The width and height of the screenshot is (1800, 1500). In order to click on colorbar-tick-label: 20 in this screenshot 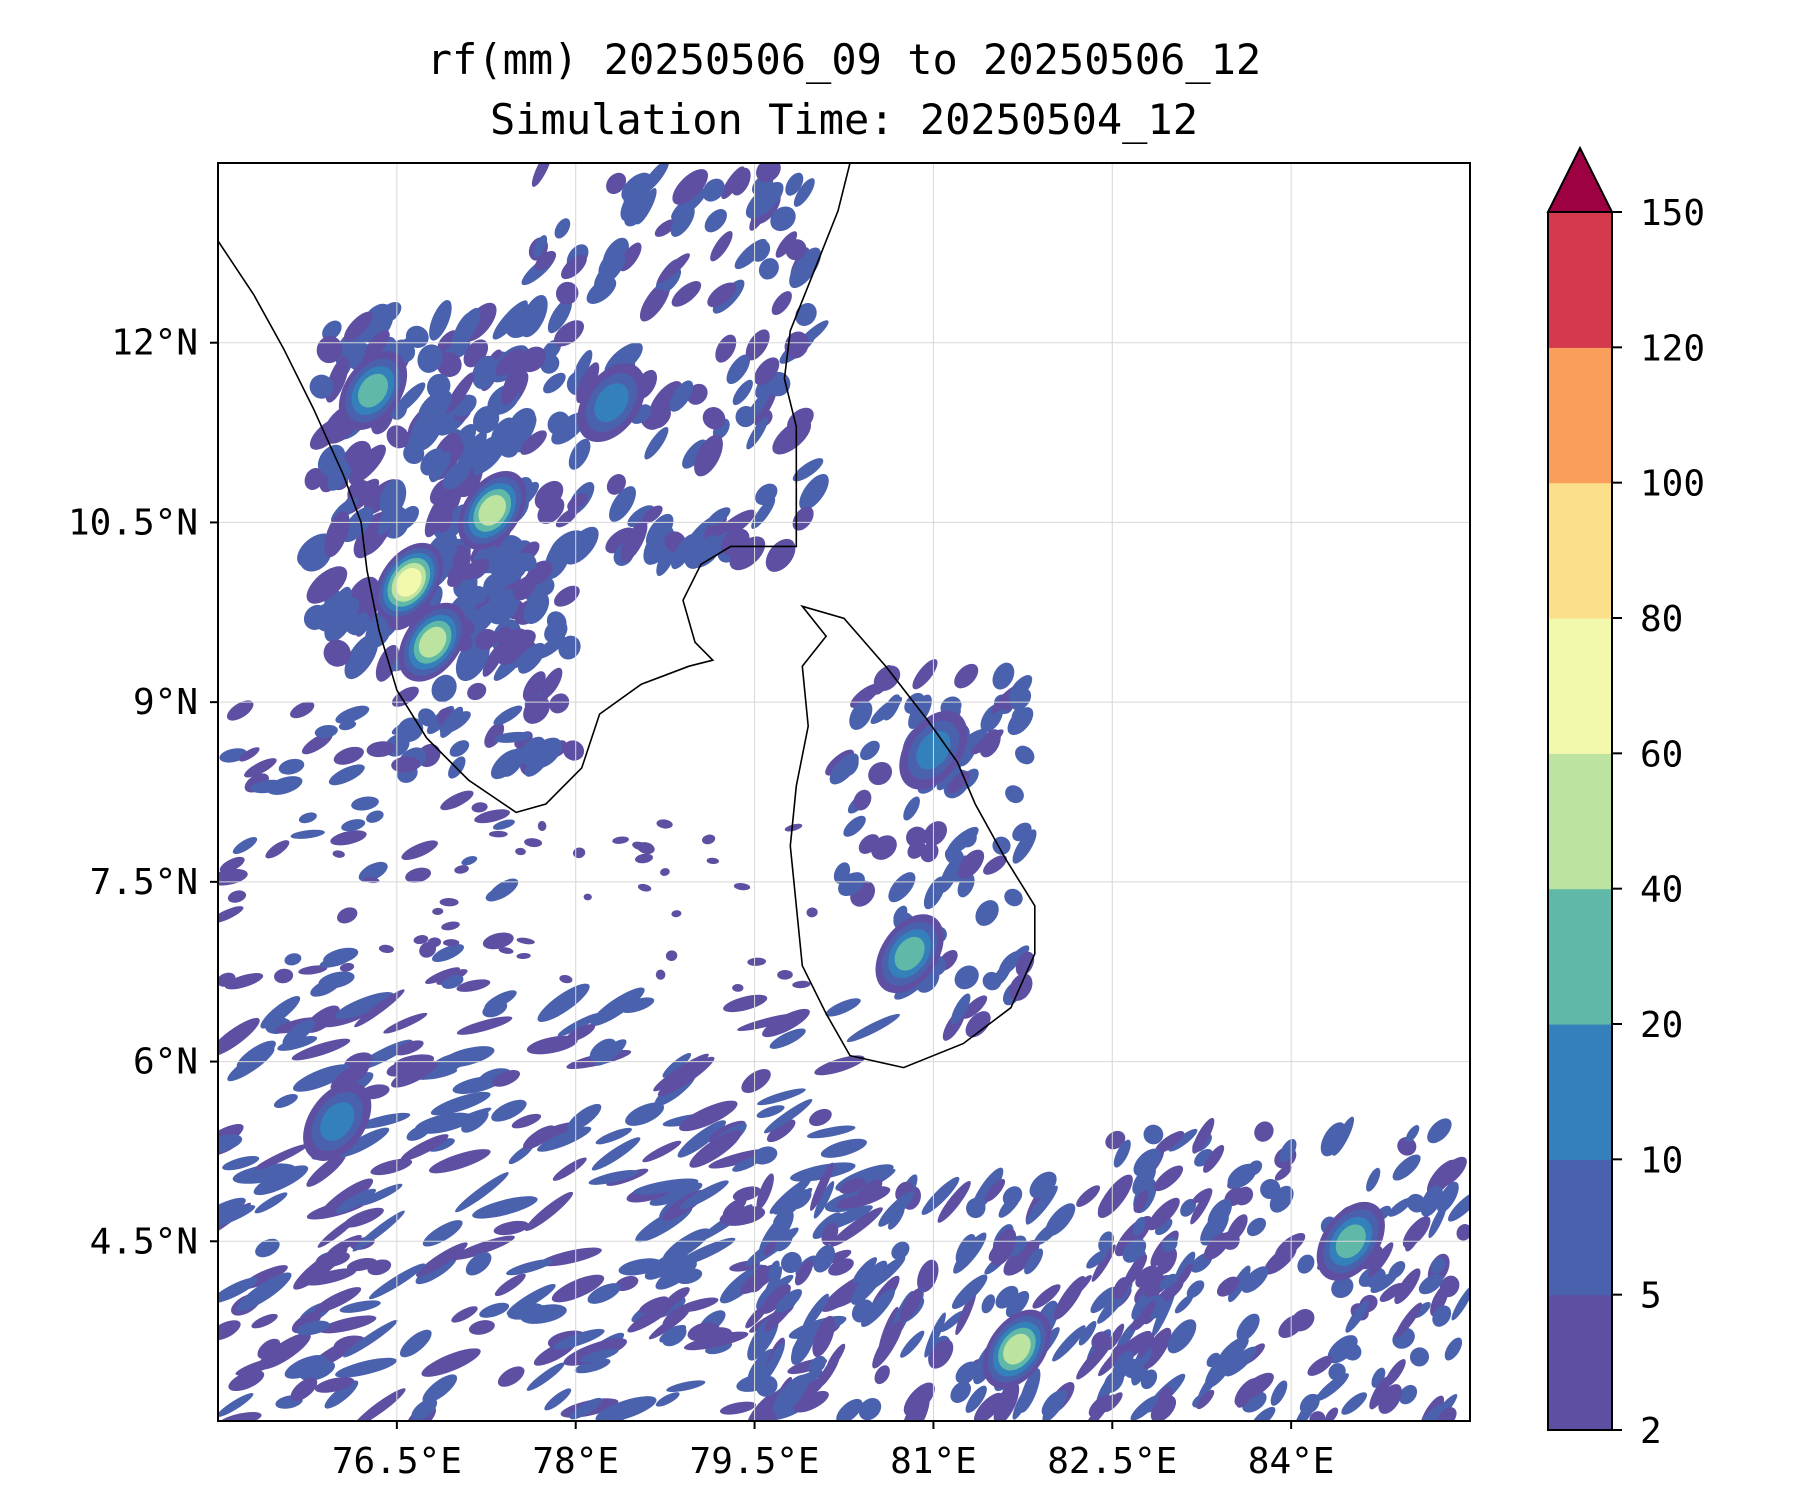, I will do `click(1661, 1025)`.